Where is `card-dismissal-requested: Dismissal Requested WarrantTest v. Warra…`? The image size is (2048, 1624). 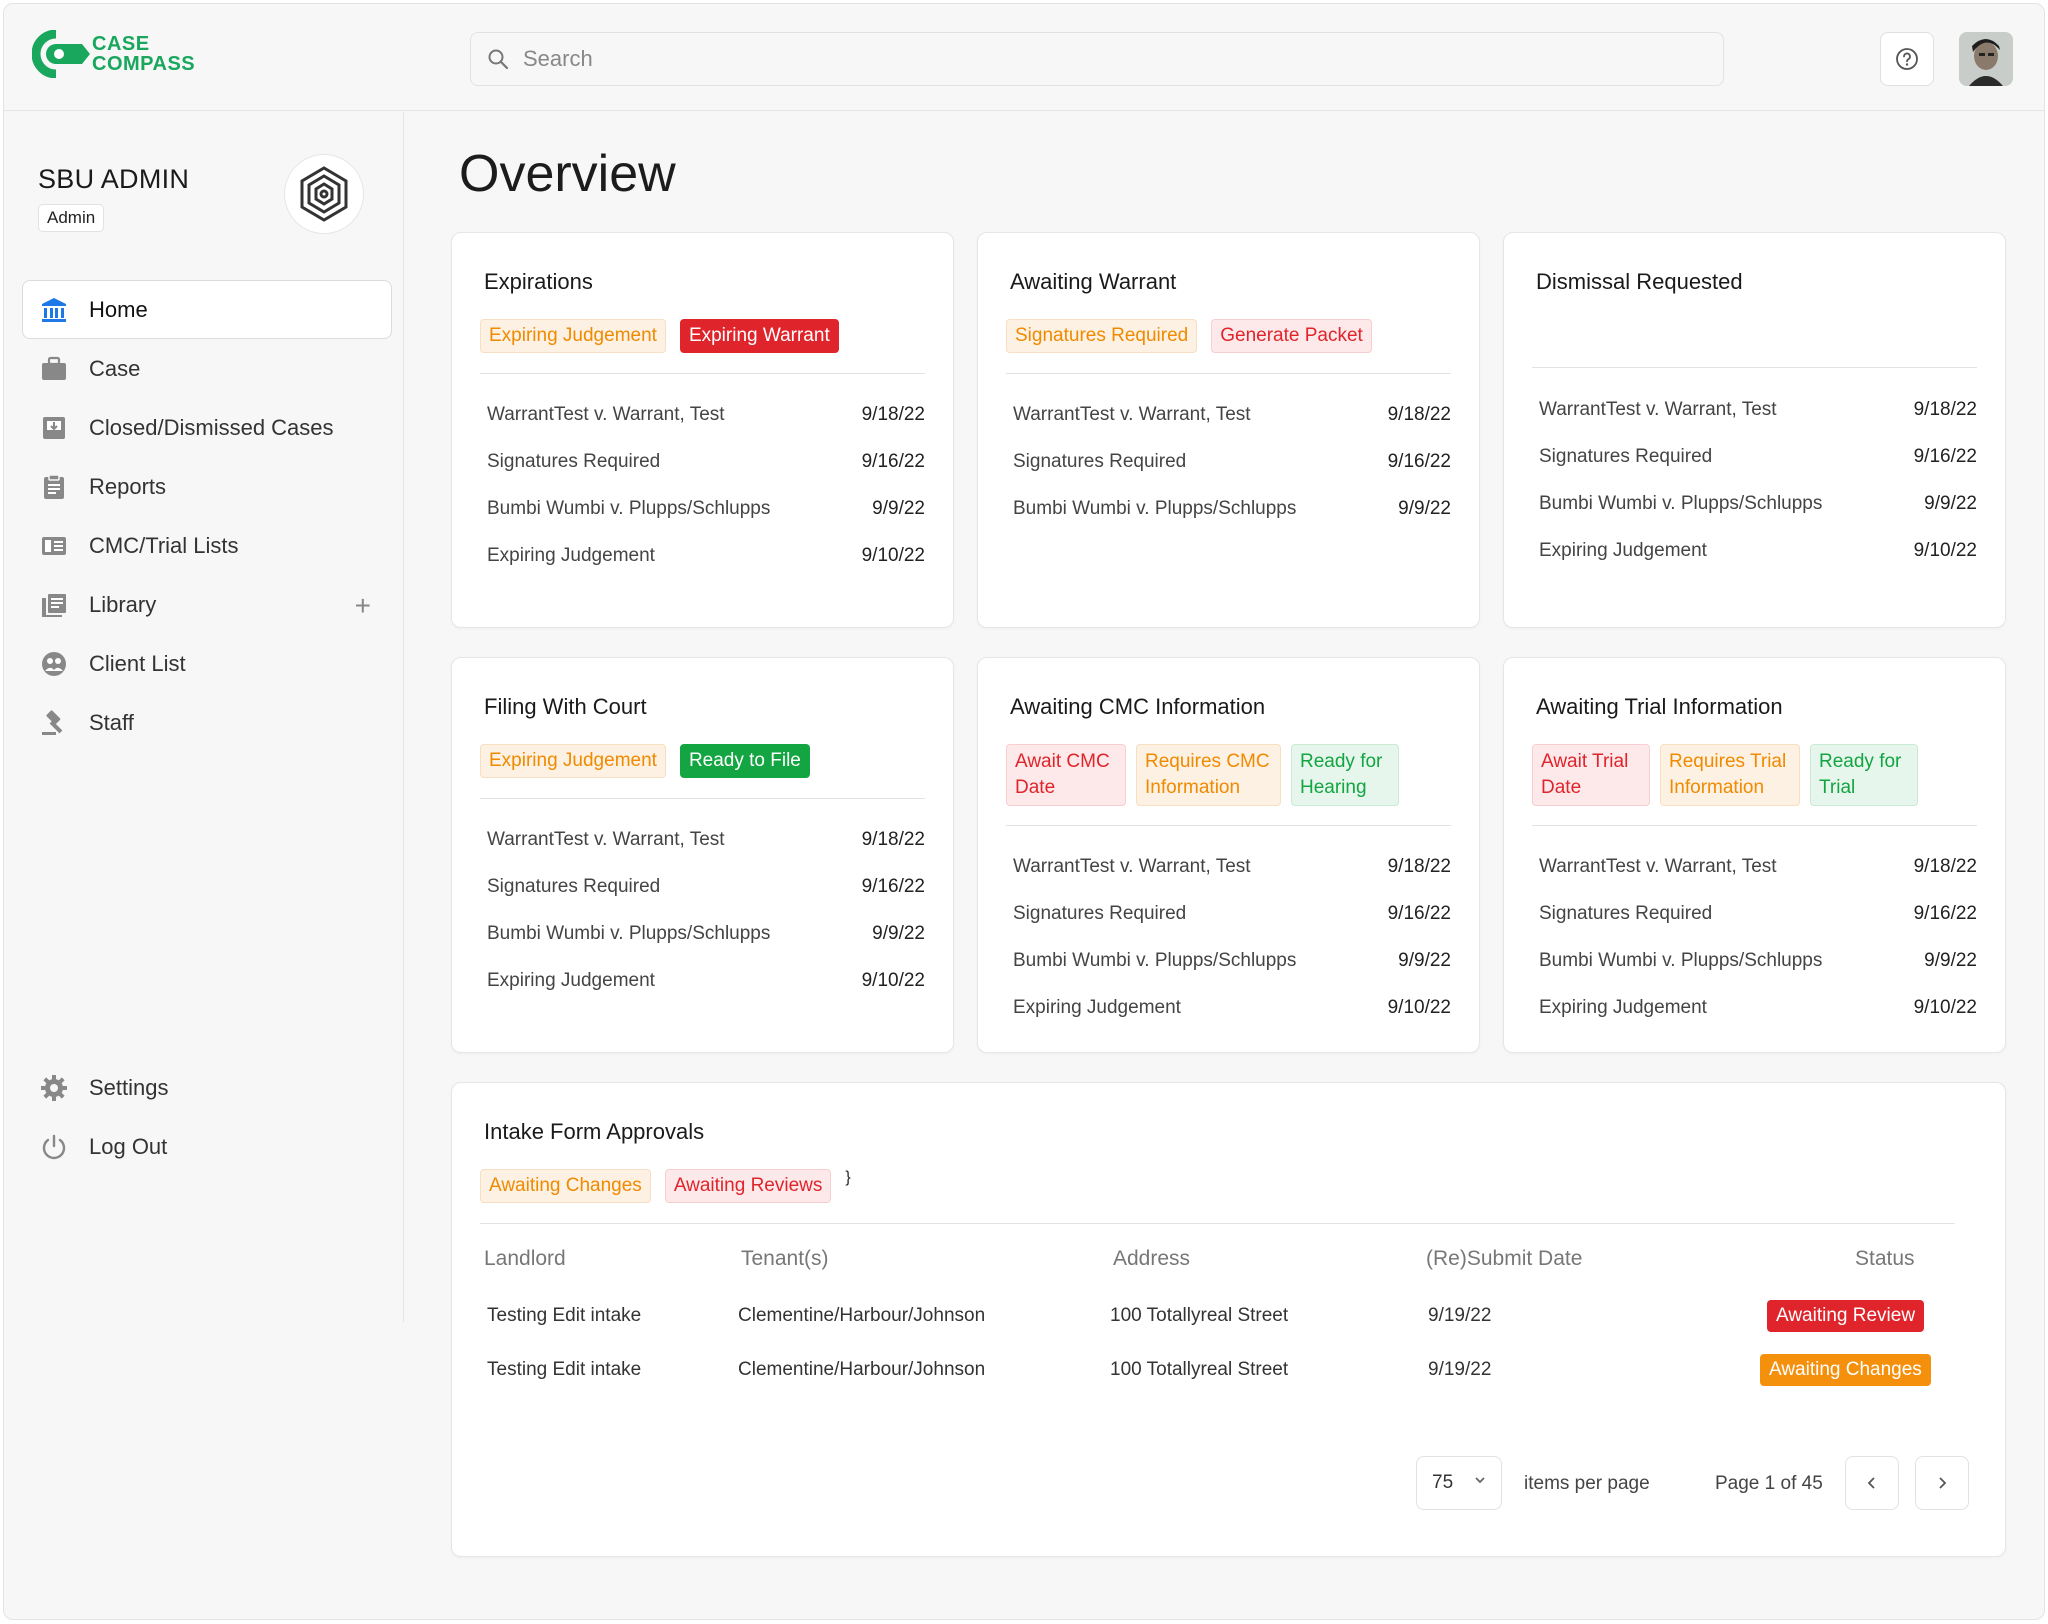
card-dismissal-requested: Dismissal Requested WarrantTest v. Warra… is located at coordinates (1754, 430).